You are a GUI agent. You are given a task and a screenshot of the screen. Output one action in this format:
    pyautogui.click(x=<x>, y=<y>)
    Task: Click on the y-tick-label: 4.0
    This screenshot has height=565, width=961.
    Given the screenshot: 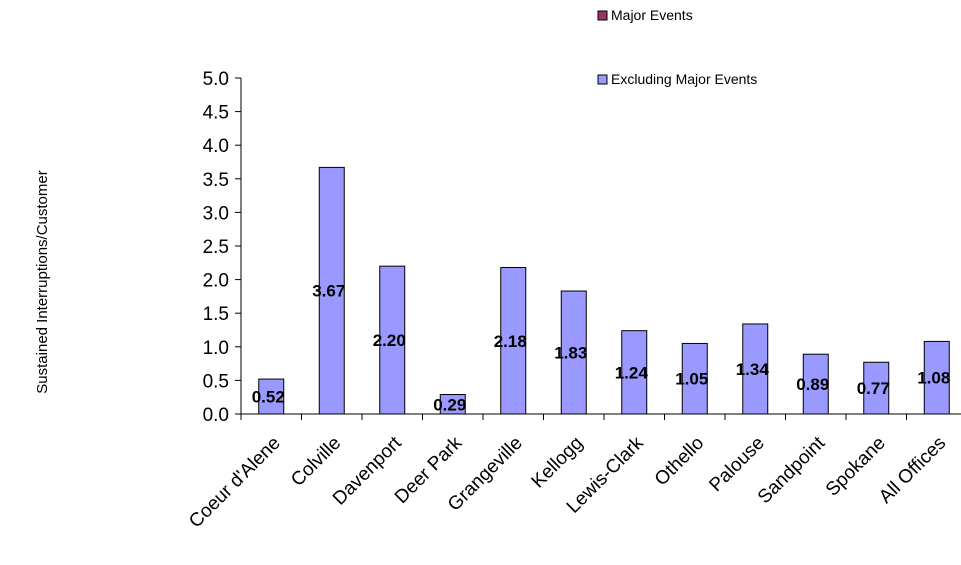 What is the action you would take?
    pyautogui.click(x=216, y=146)
    